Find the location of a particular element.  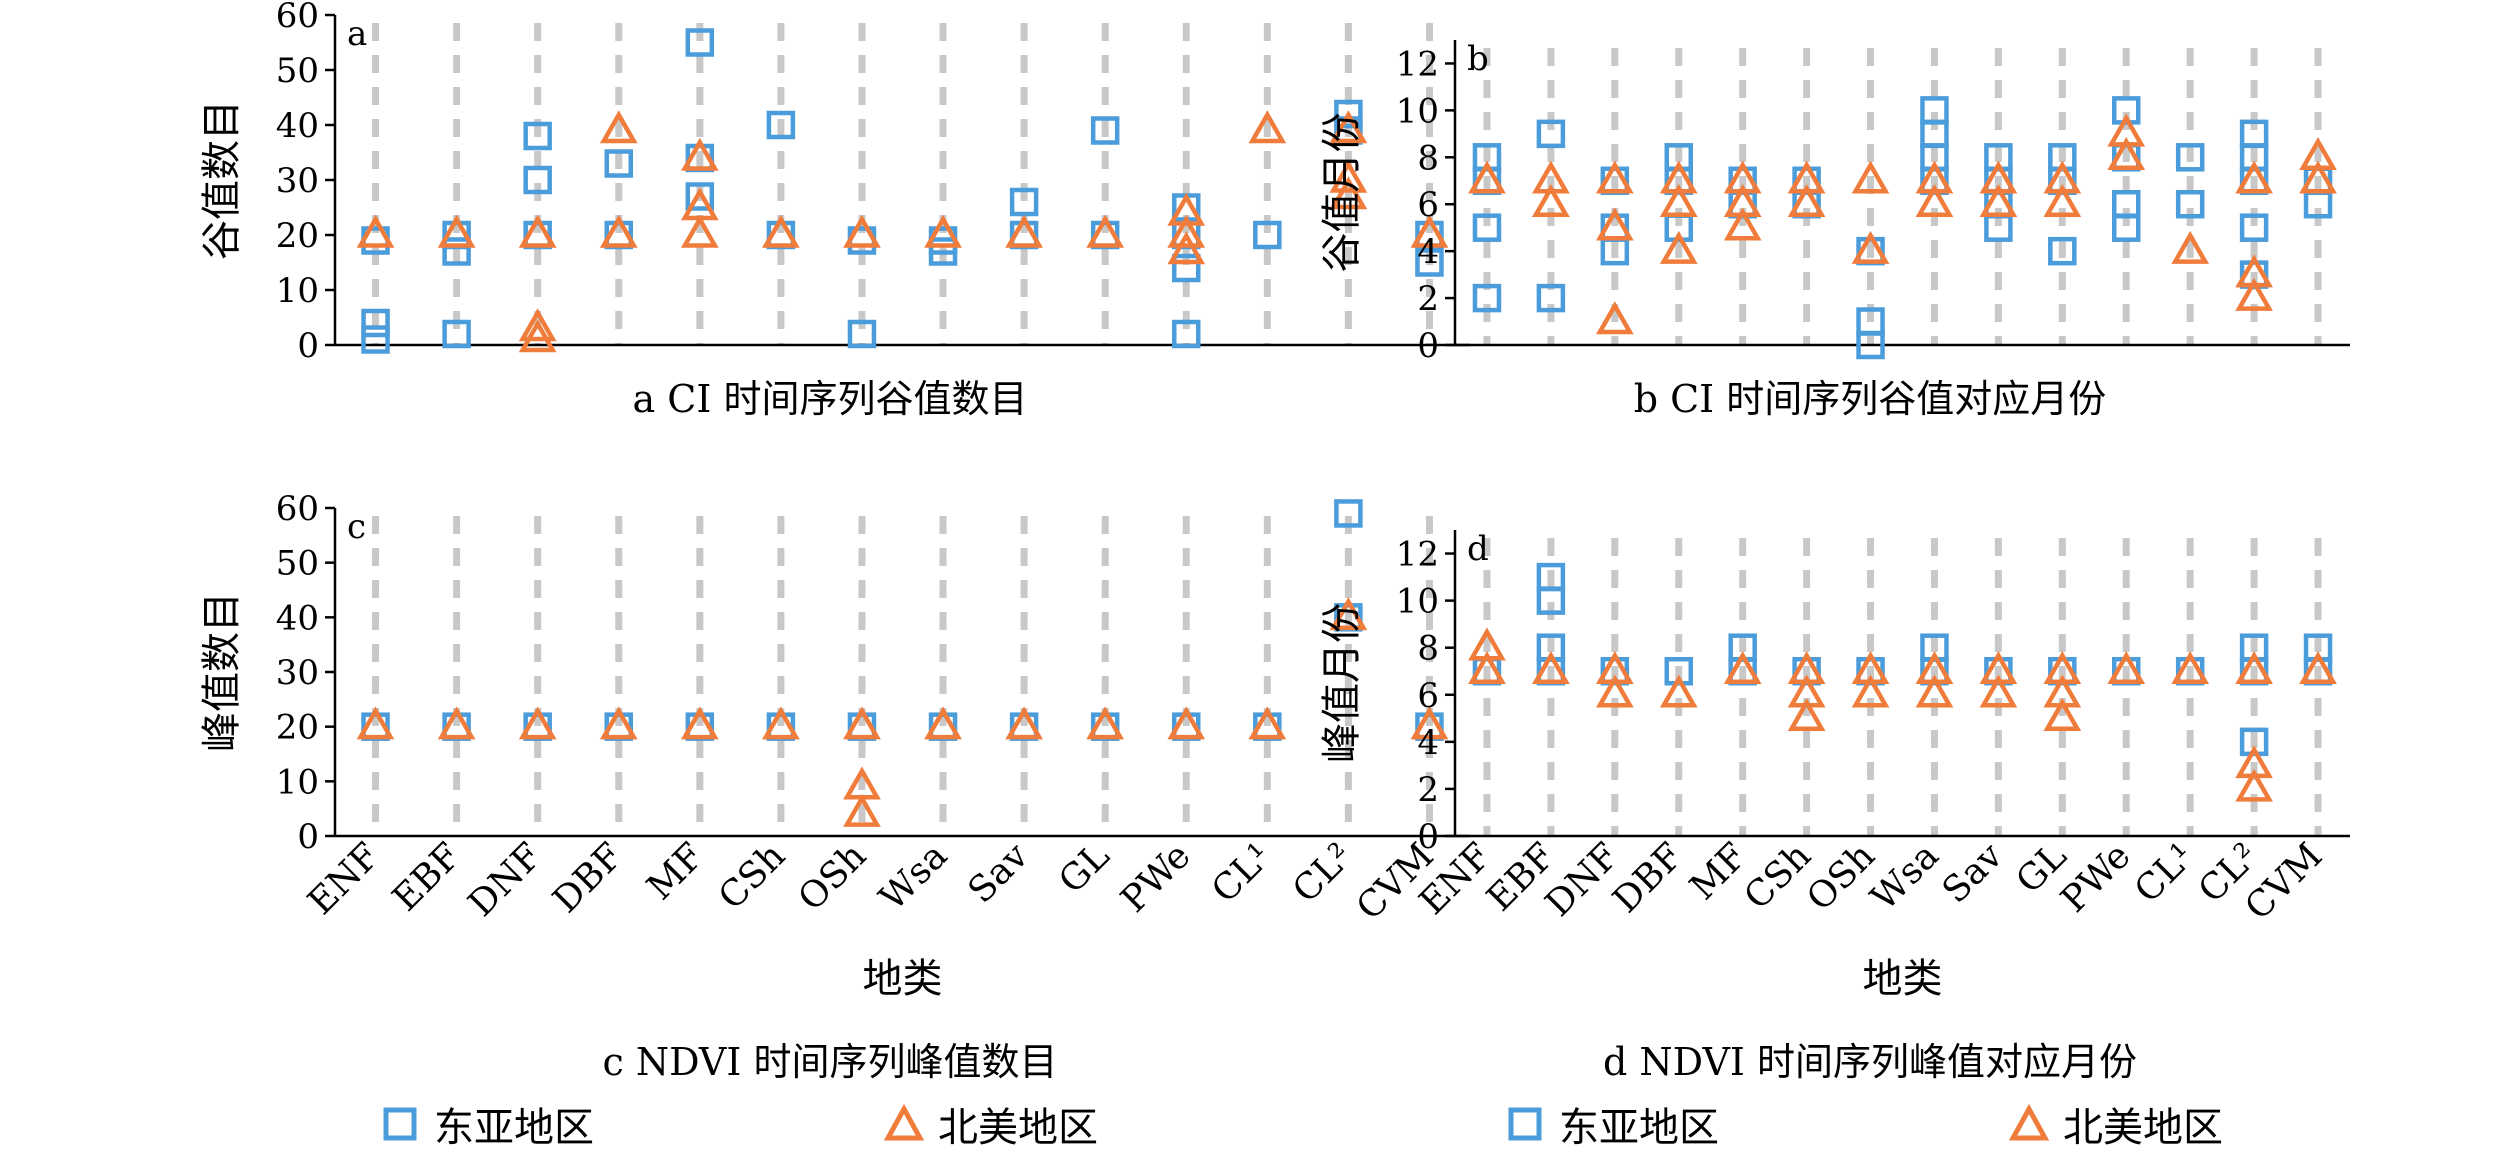

x-tick-label: CL¹ is located at coordinates (2165, 873).